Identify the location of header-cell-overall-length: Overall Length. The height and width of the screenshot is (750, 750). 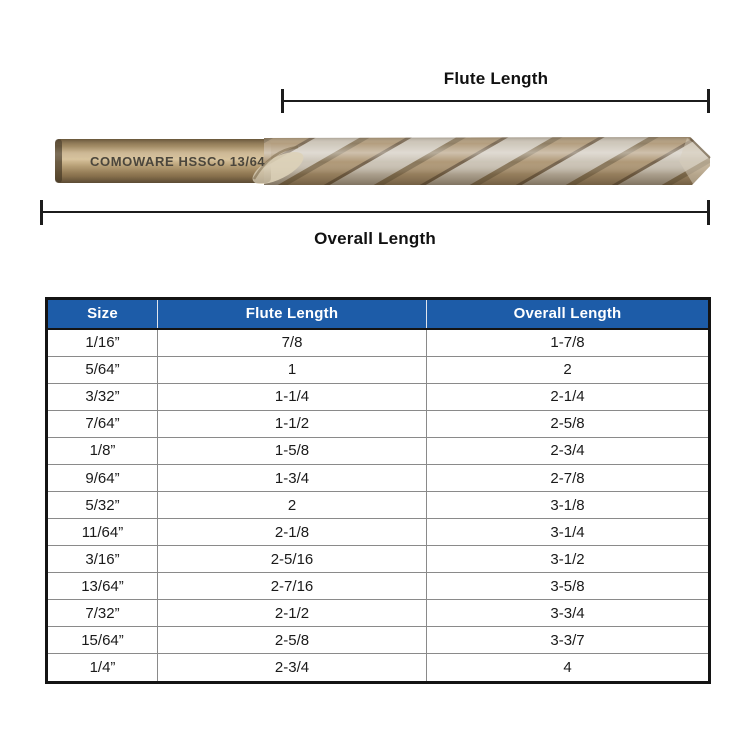
(568, 314).